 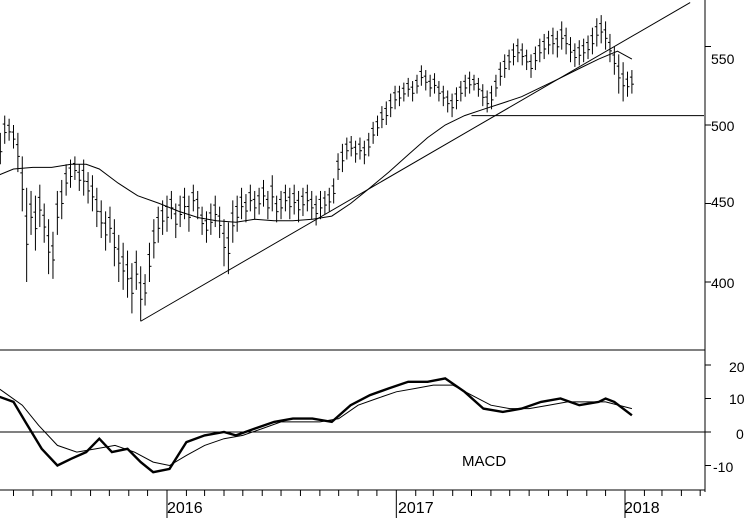 What do you see at coordinates (737, 367) in the screenshot?
I see `macd-tick-label: 20` at bounding box center [737, 367].